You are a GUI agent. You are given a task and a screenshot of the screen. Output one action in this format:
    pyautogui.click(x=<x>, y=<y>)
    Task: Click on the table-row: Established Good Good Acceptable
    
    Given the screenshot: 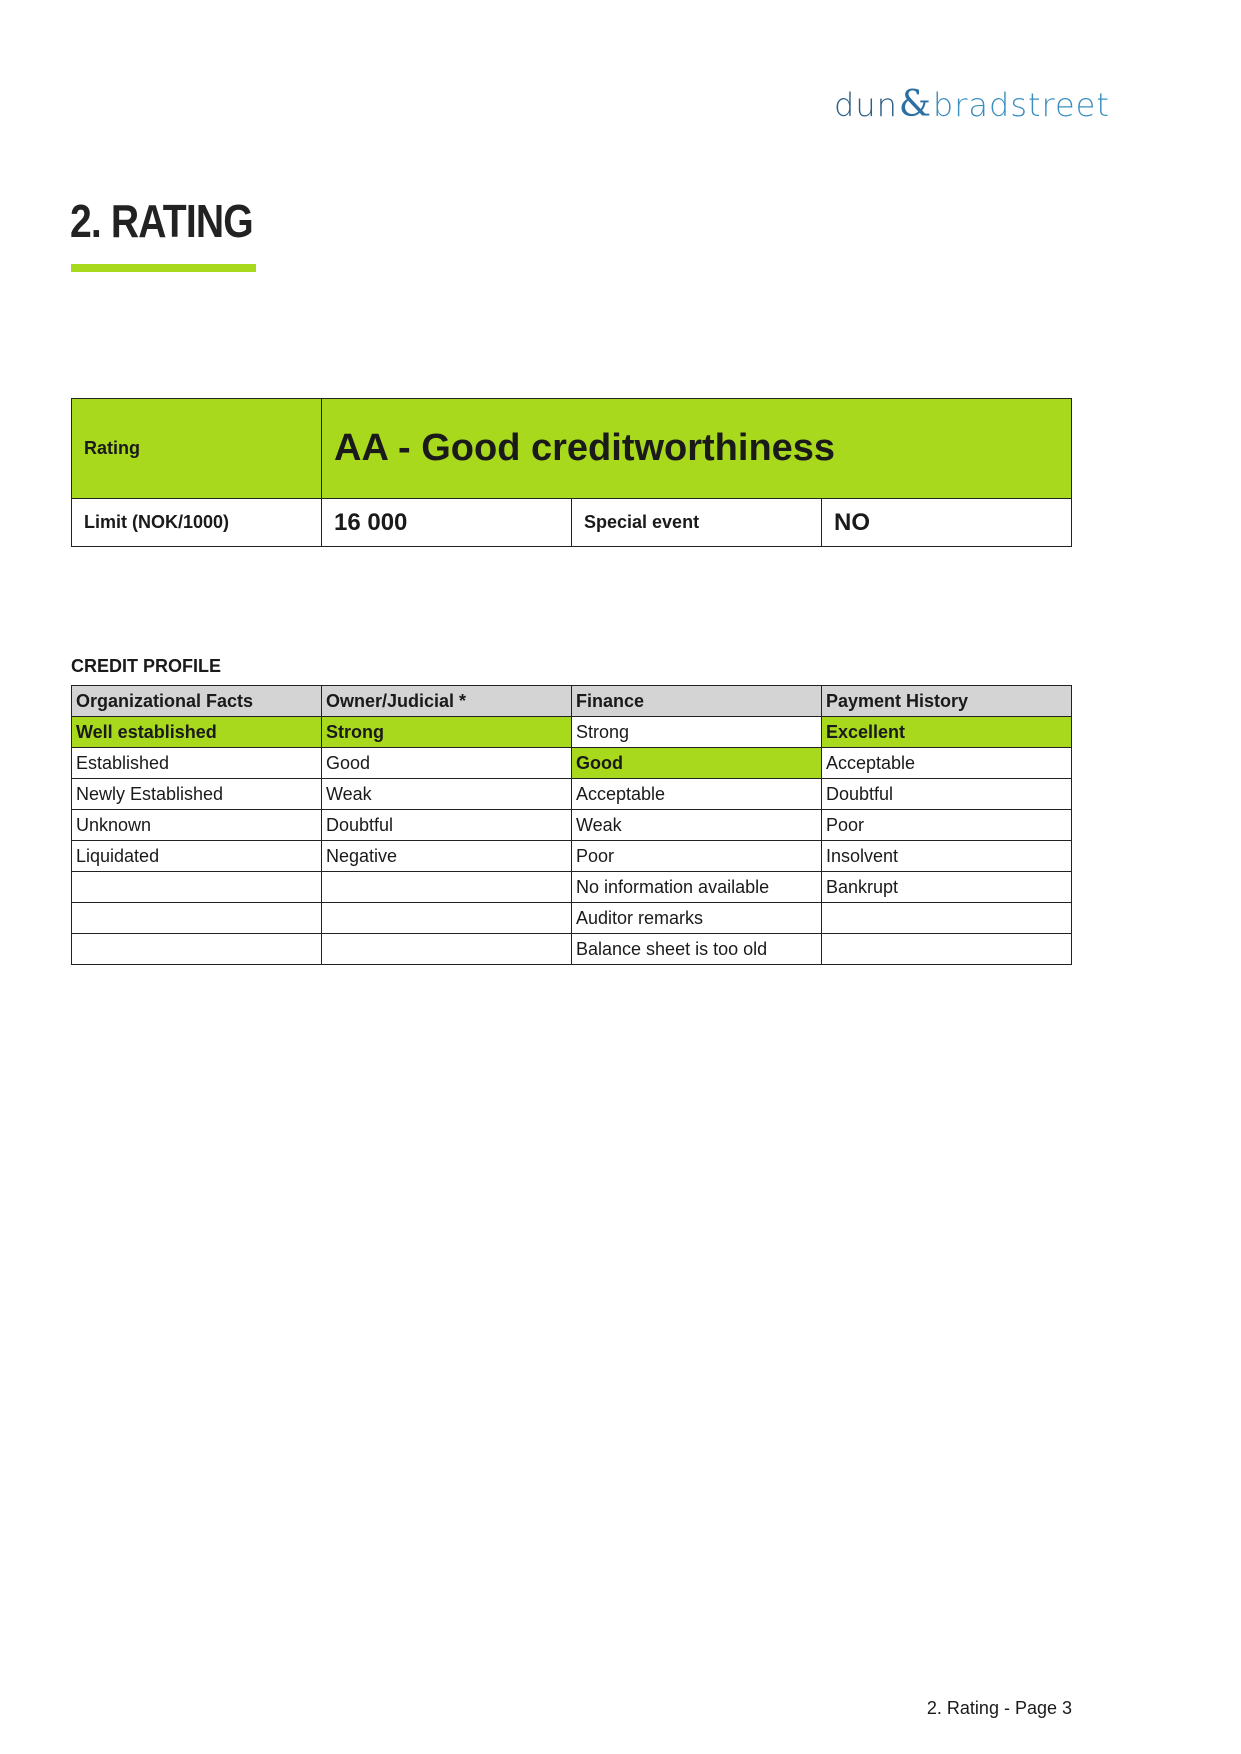 What is the action you would take?
    pyautogui.click(x=571, y=763)
    